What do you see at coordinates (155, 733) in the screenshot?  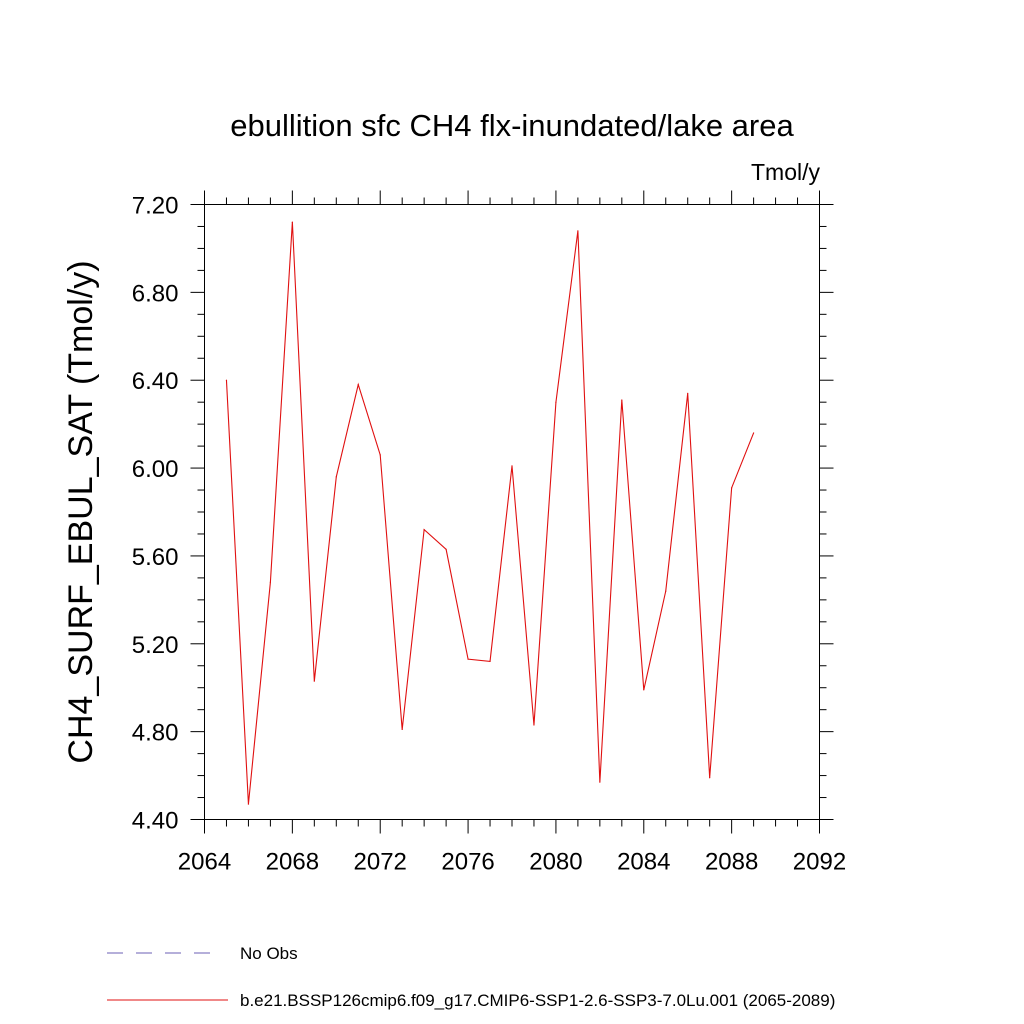 I see `y-tick-label: 4.80` at bounding box center [155, 733].